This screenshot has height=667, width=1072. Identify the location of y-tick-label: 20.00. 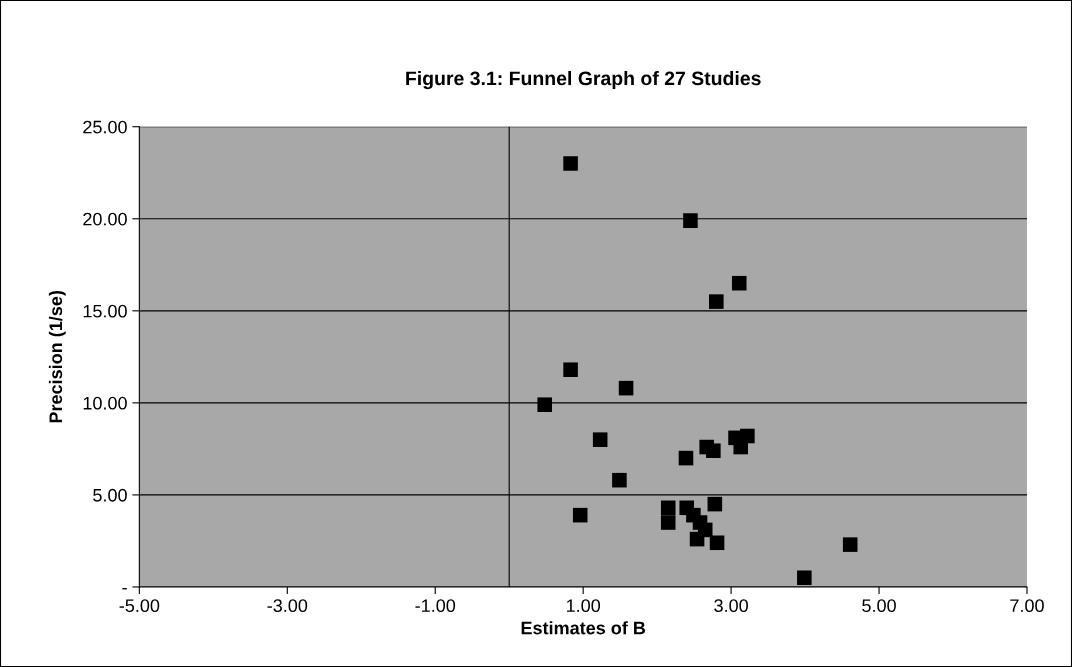
(105, 219).